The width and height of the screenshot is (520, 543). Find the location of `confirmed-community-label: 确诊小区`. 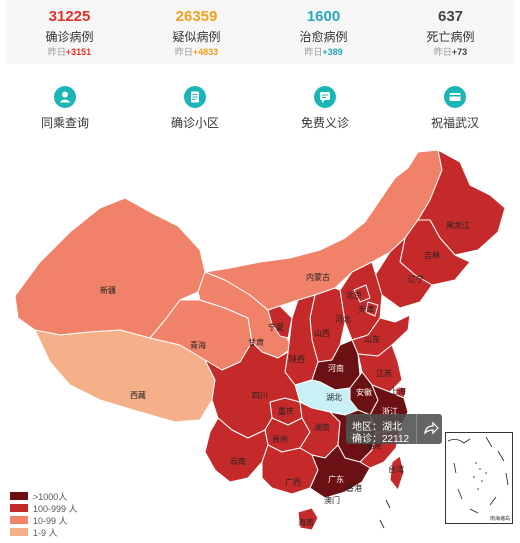

confirmed-community-label: 确诊小区 is located at coordinates (194, 123).